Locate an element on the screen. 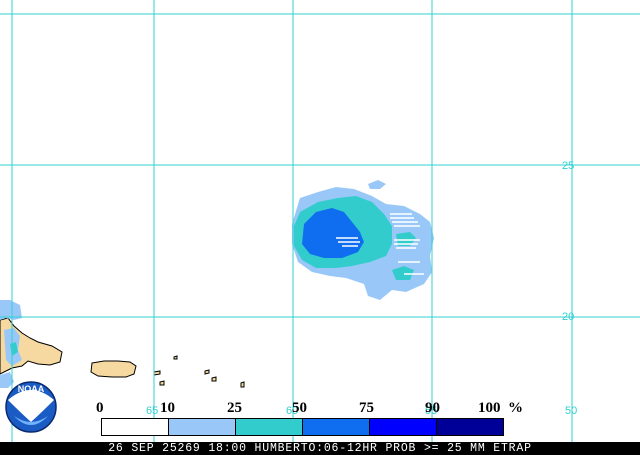  legend-label-25: 25 is located at coordinates (234, 408).